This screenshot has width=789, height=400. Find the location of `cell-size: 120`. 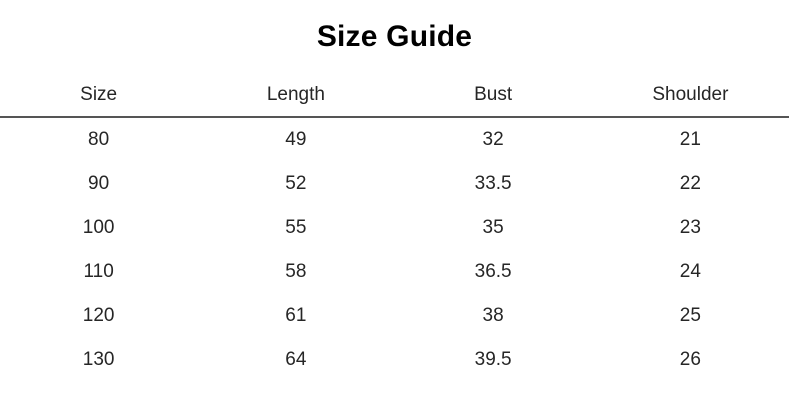

cell-size: 120 is located at coordinates (98, 315).